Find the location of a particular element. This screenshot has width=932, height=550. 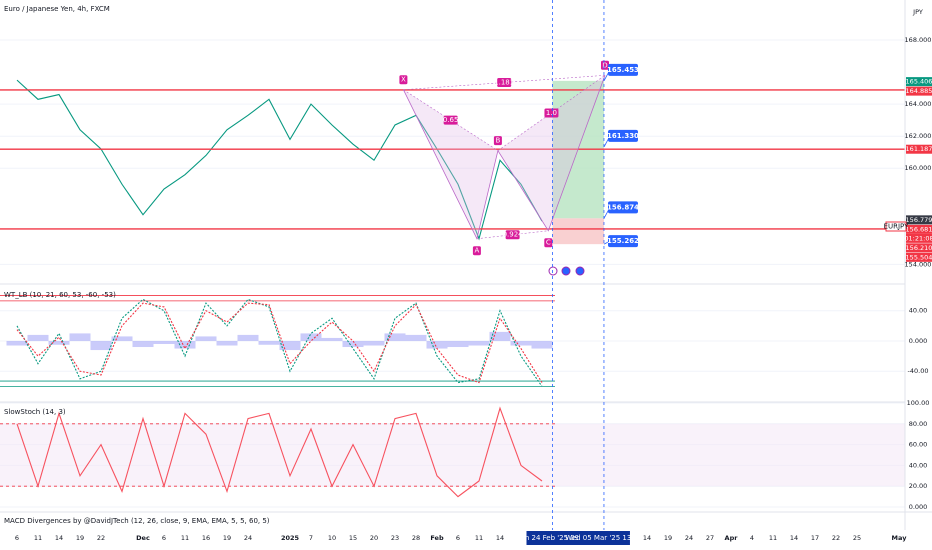

x-tick-label: Apr is located at coordinates (732, 538).